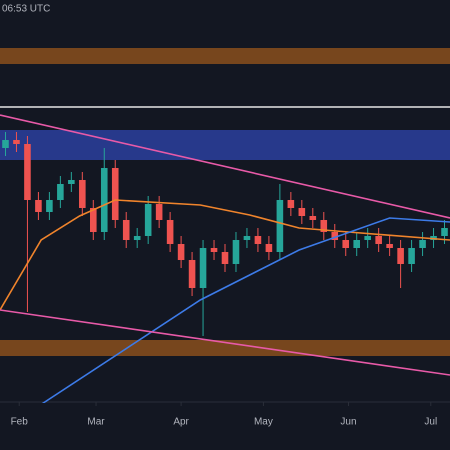 The image size is (450, 450). I want to click on x-axis: Feb Mar Apr May Jun Jul, so click(225, 426).